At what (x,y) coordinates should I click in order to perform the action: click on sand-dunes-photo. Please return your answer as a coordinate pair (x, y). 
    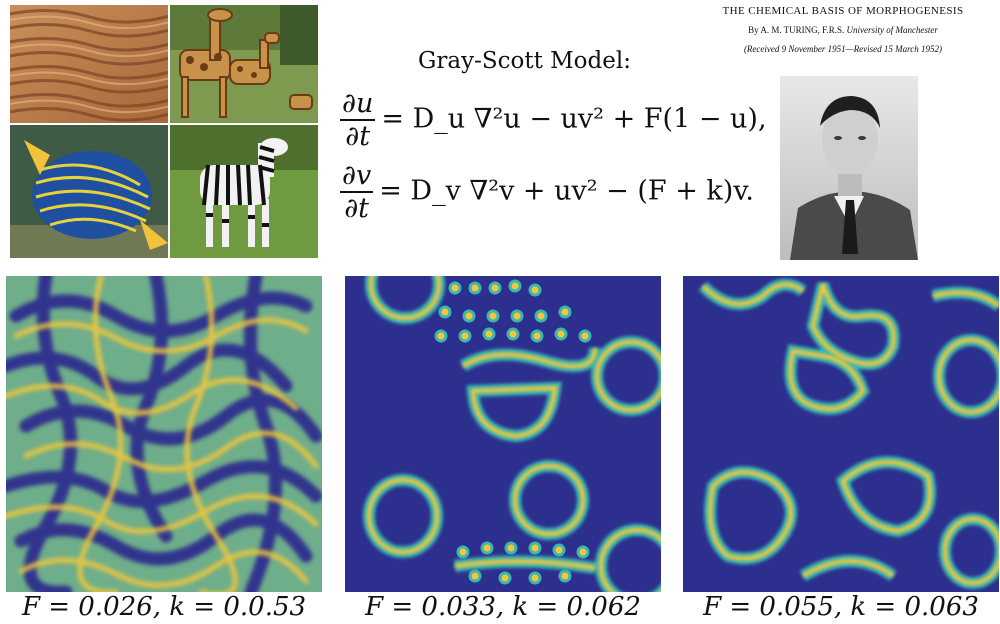
    Looking at the image, I should click on (89, 64).